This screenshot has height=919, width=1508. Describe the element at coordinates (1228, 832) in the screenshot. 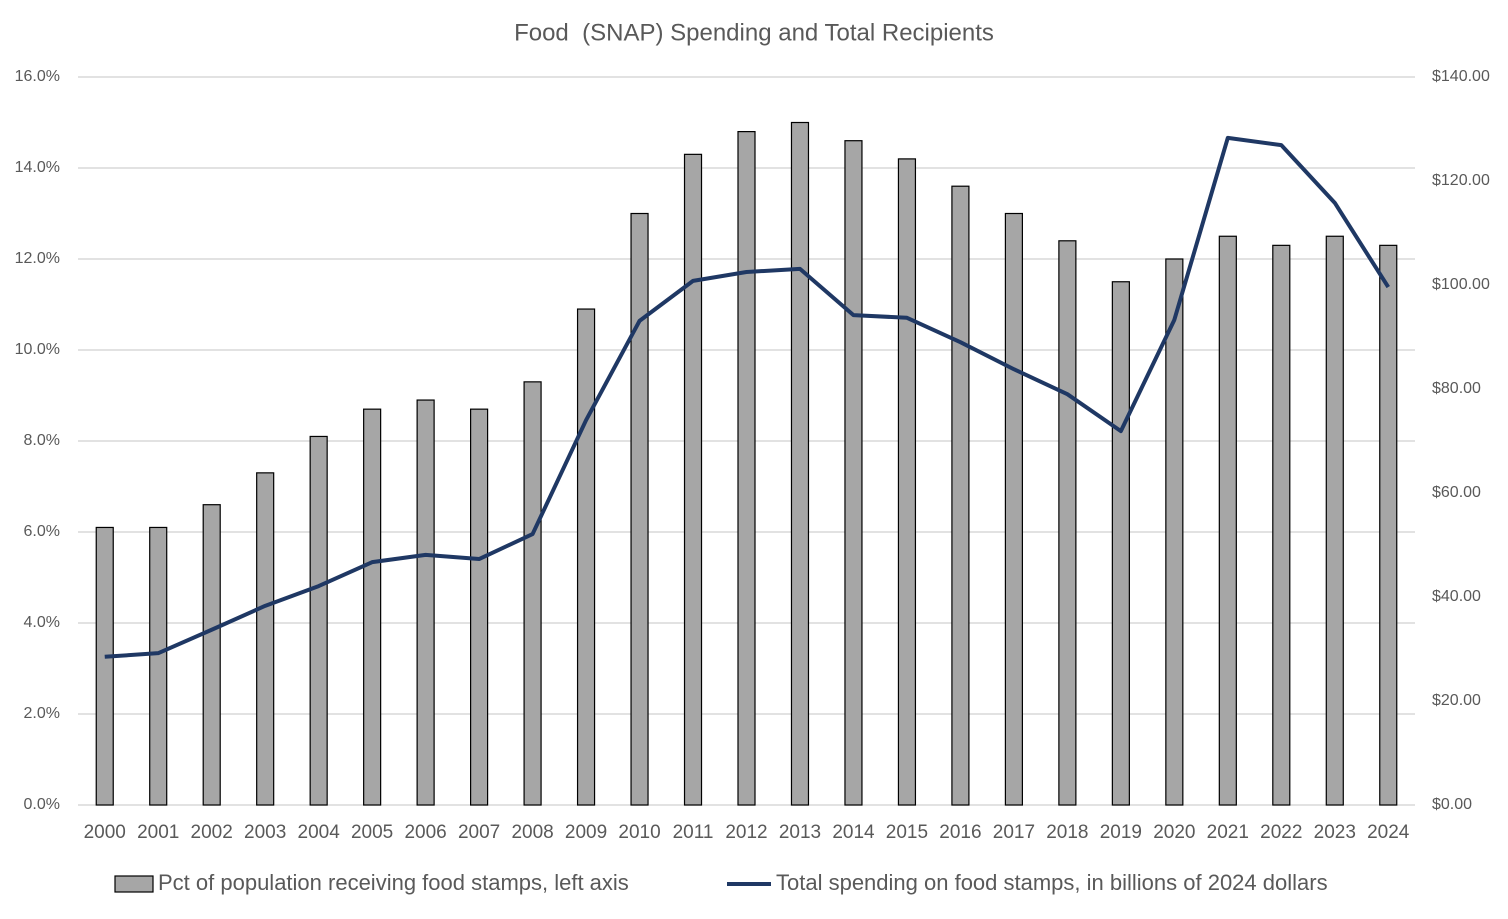

I see `x-tick-label: 2021` at that location.